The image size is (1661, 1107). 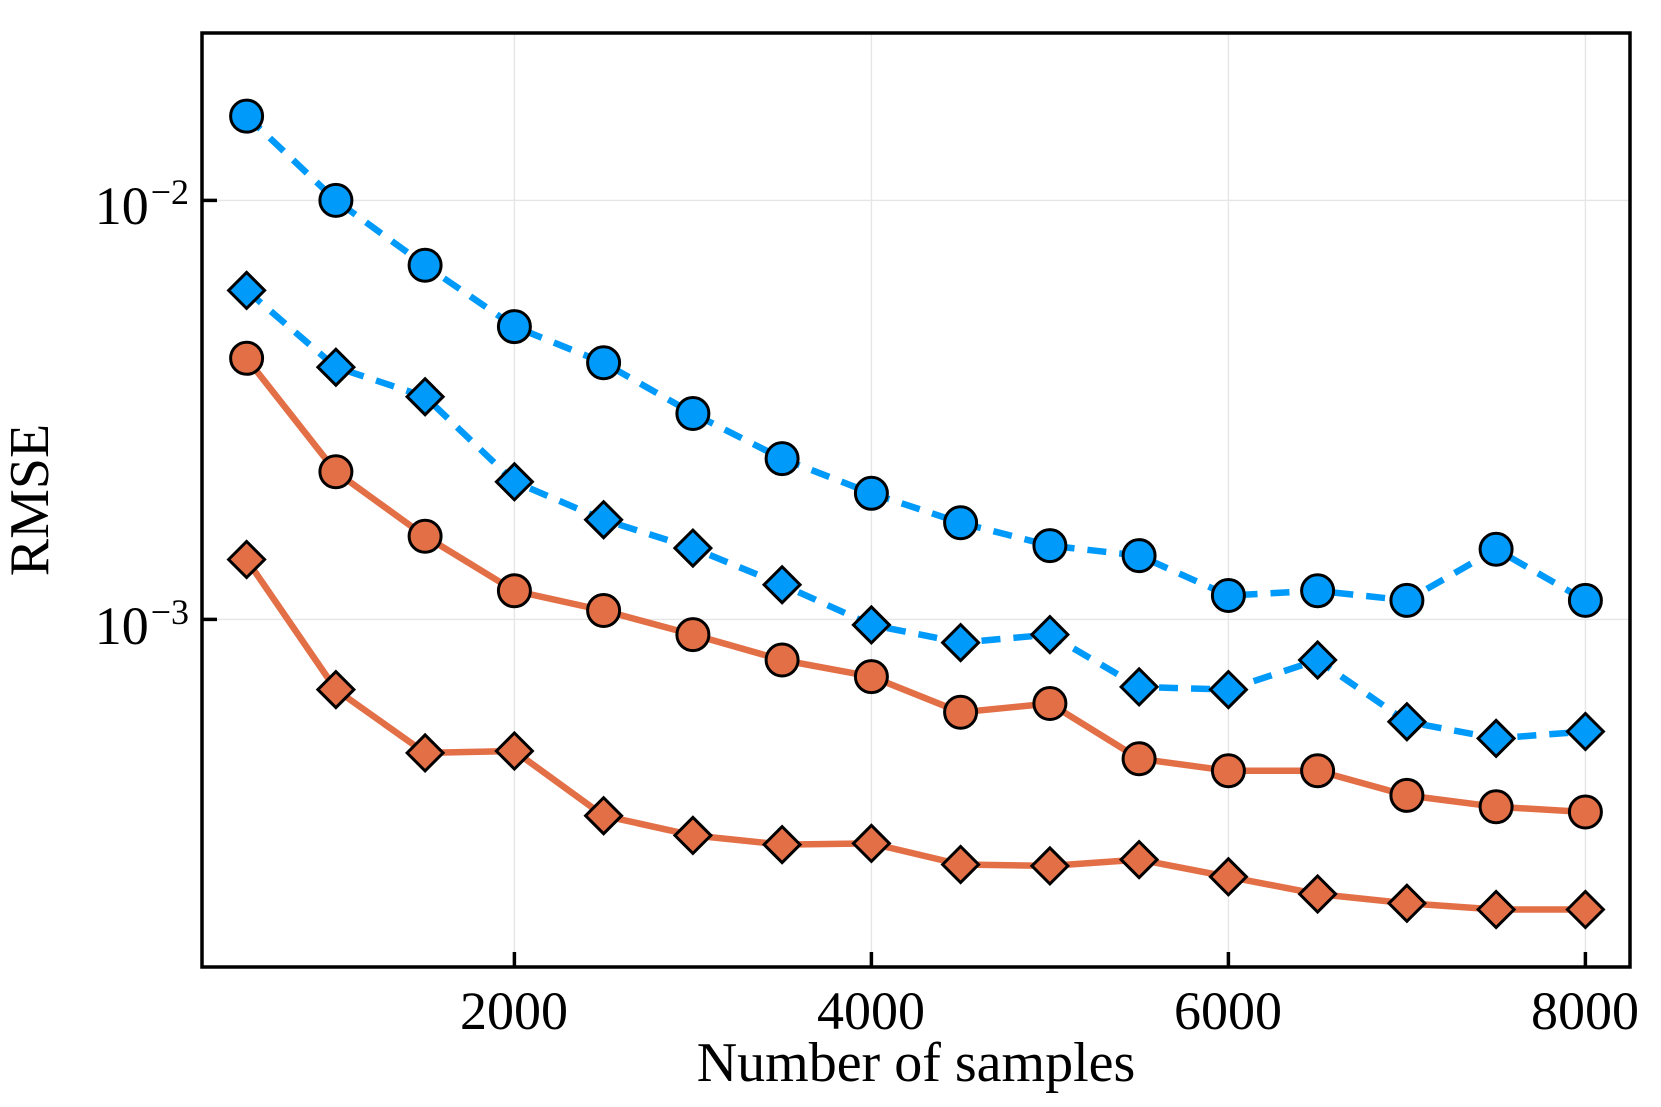 What do you see at coordinates (169, 192) in the screenshot?
I see `y-tick-exponent: −2` at bounding box center [169, 192].